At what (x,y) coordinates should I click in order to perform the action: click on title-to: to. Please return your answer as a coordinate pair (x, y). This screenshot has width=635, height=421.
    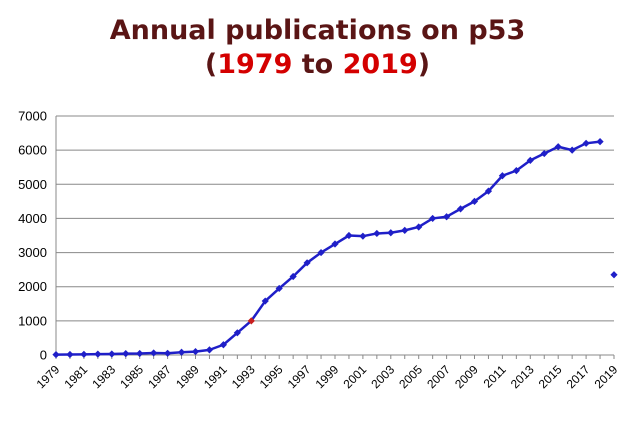
    Looking at the image, I should click on (317, 64).